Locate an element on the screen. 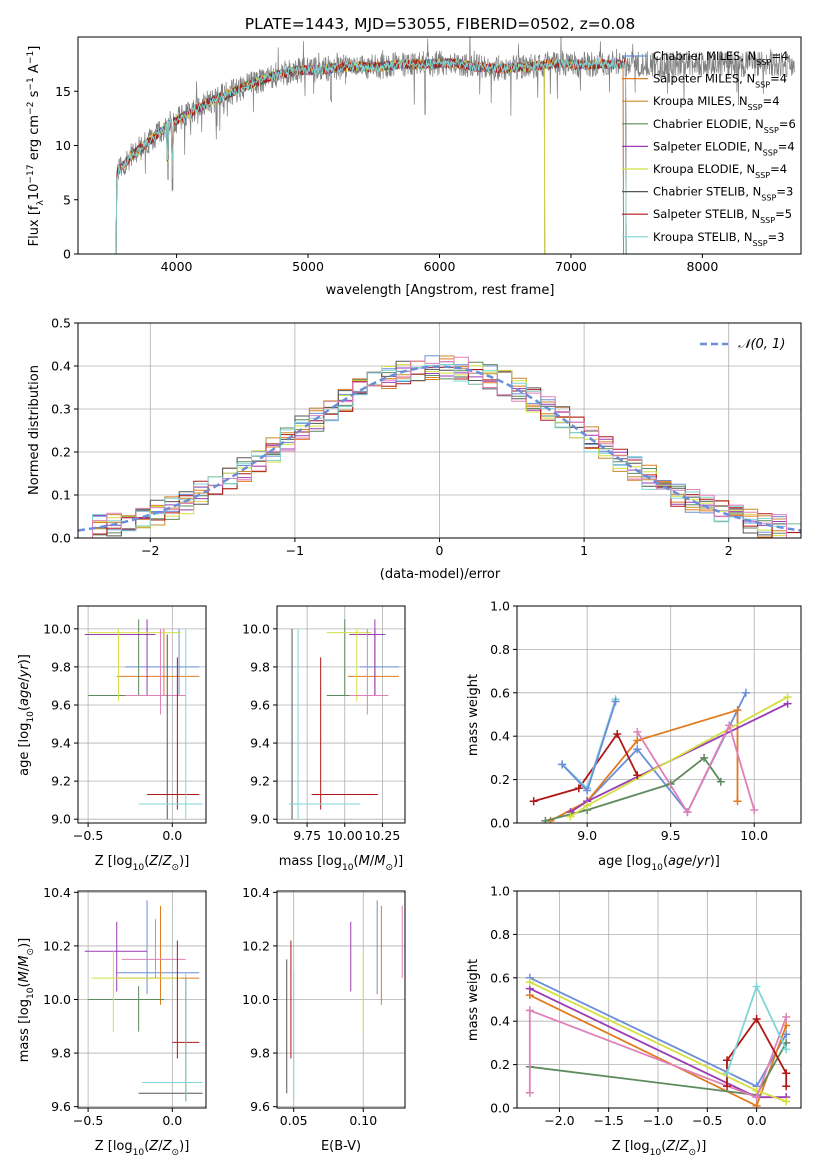  x-axis-label: wavelength [Angstrom, rest frame] is located at coordinates (440, 290).